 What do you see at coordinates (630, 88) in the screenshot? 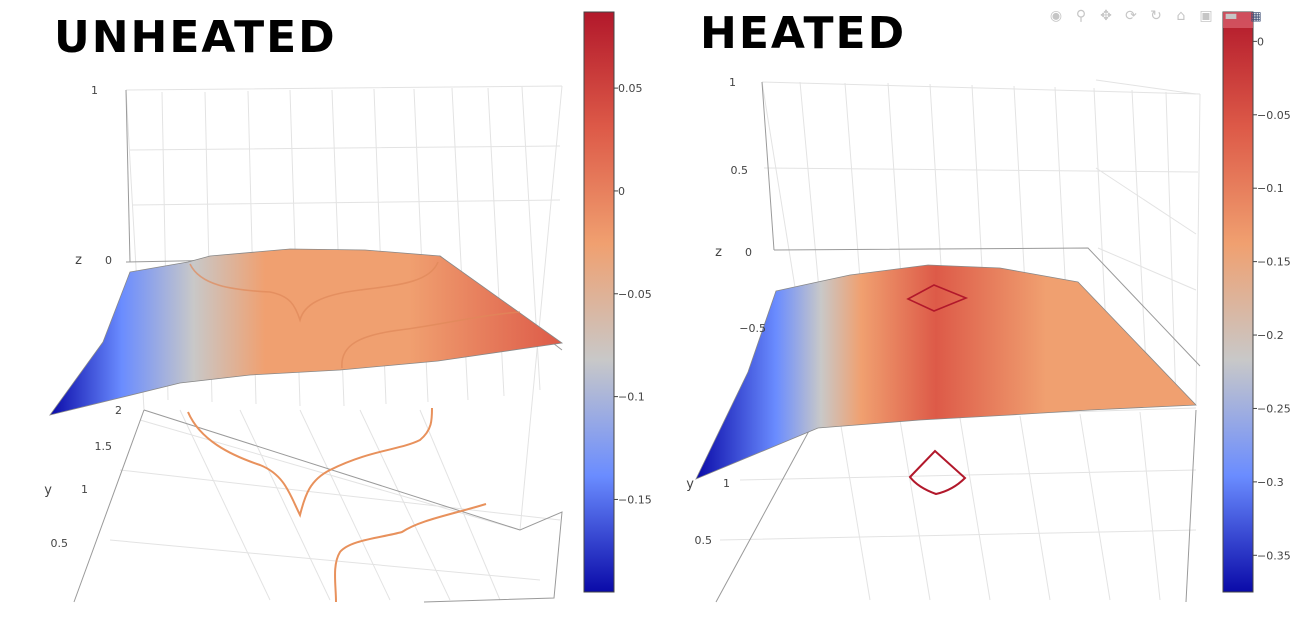
I see `colorbar-tick-label: 0.05` at bounding box center [630, 88].